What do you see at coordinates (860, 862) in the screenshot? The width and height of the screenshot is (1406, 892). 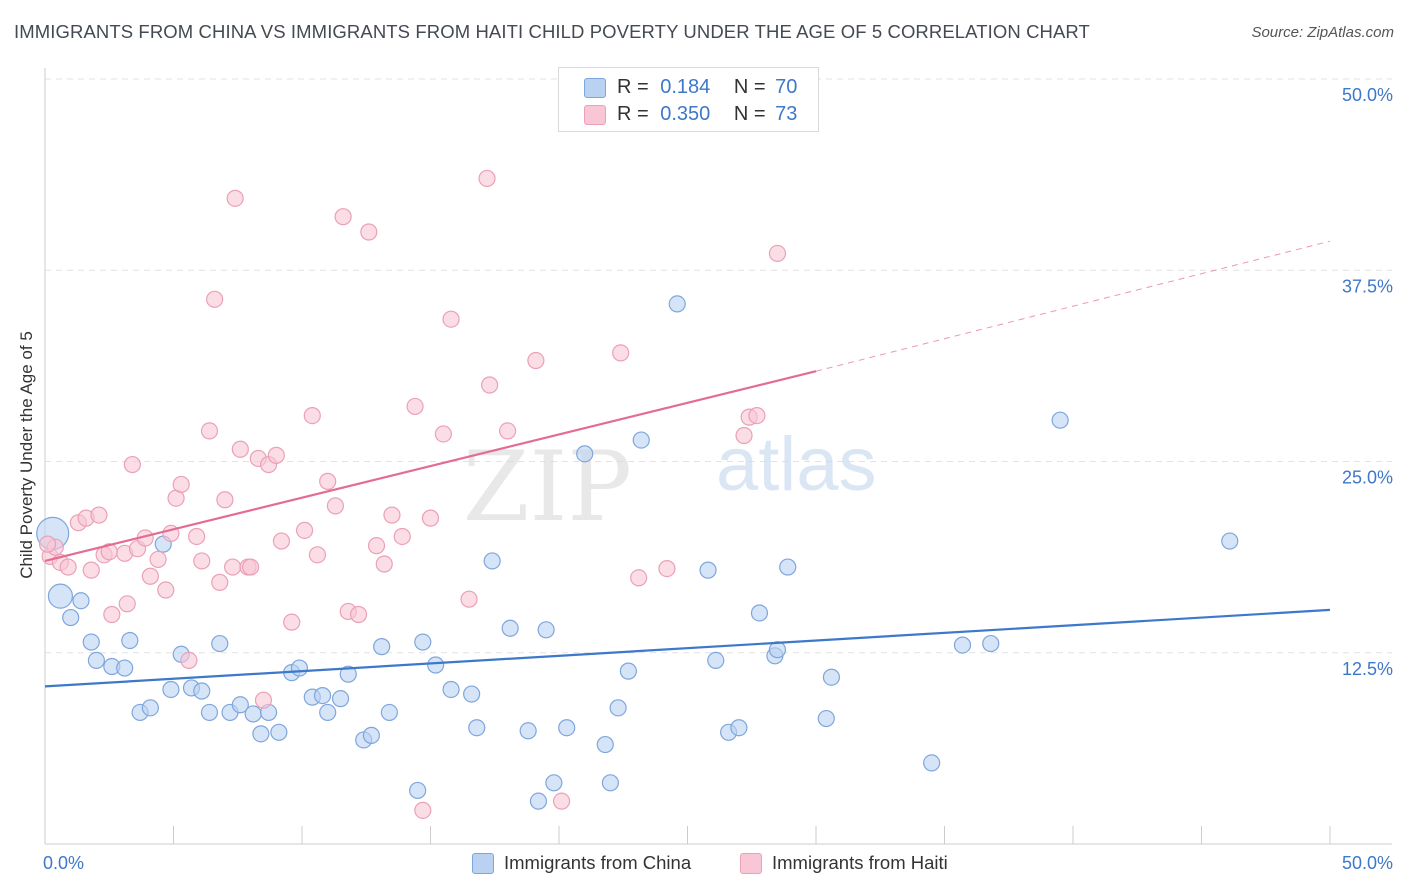 I see `bottom-legend-label-haiti: Immigrants from Haiti` at bounding box center [860, 862].